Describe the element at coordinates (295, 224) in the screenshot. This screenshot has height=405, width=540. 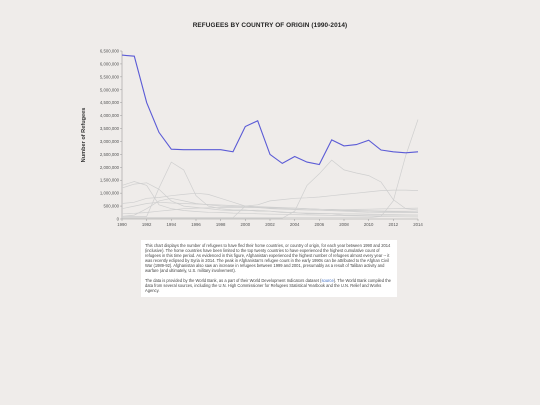
I see `x-tick-label: 2004` at that location.